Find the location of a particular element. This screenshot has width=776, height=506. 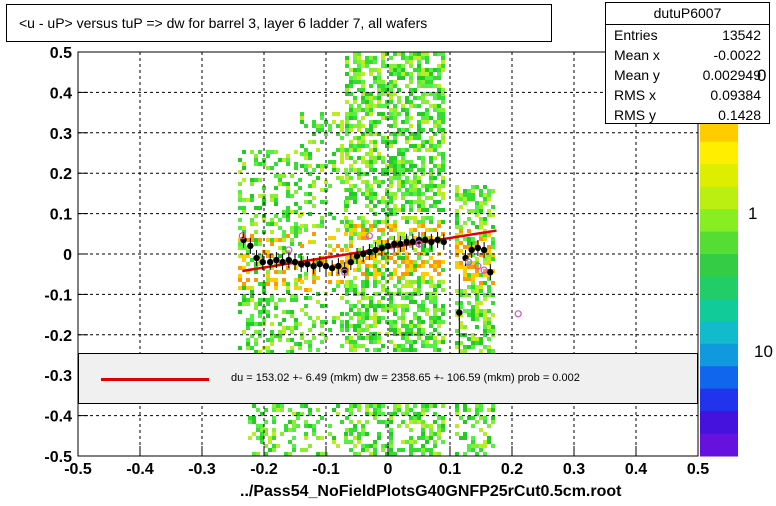

stats-value: 13542 is located at coordinates (741, 35).